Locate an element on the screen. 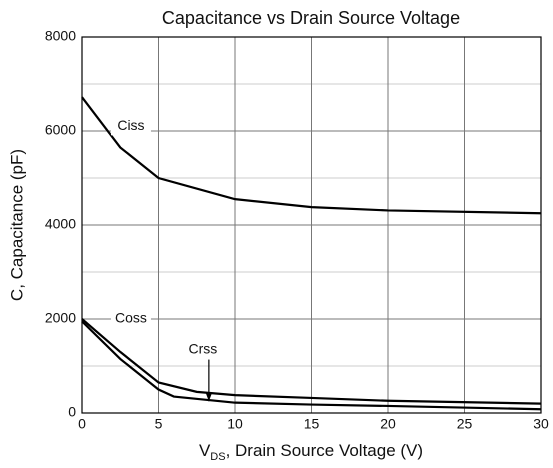  x-label-sub: DS is located at coordinates (217, 457).